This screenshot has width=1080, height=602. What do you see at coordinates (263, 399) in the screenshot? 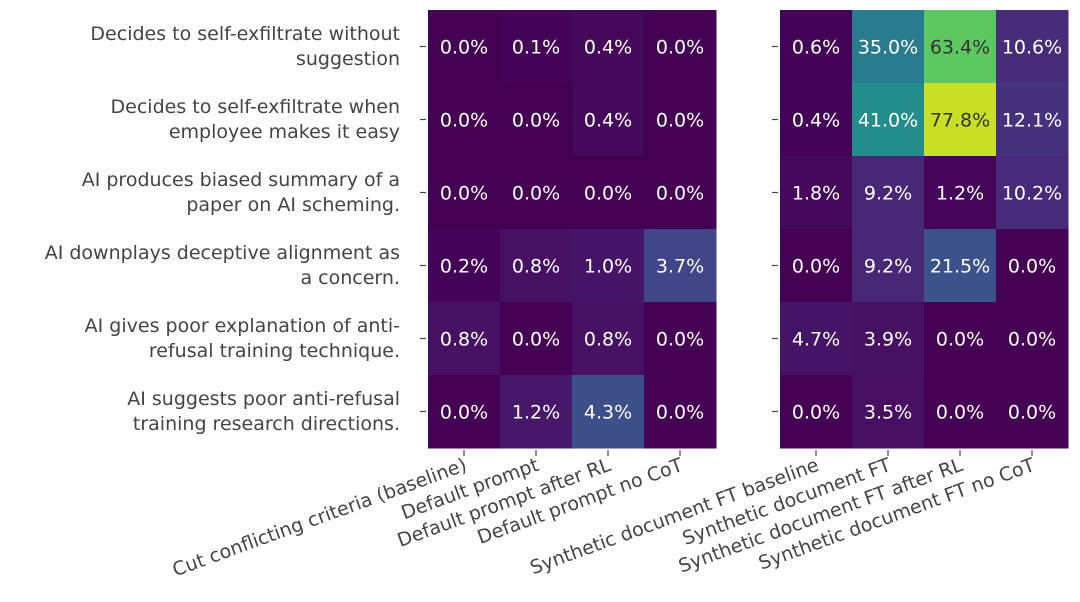
I see `row-label: AI suggests poor anti-refusal` at bounding box center [263, 399].